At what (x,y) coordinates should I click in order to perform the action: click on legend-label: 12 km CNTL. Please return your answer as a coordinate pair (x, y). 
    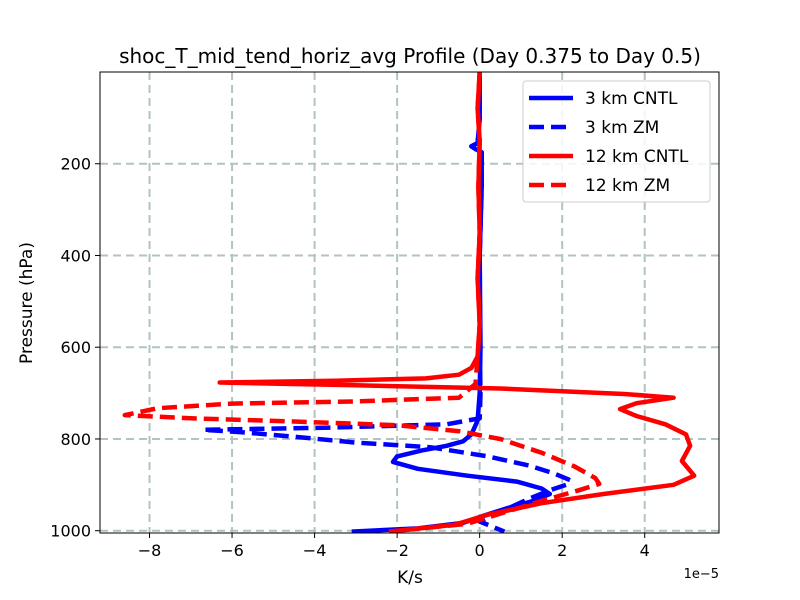
    Looking at the image, I should click on (637, 157).